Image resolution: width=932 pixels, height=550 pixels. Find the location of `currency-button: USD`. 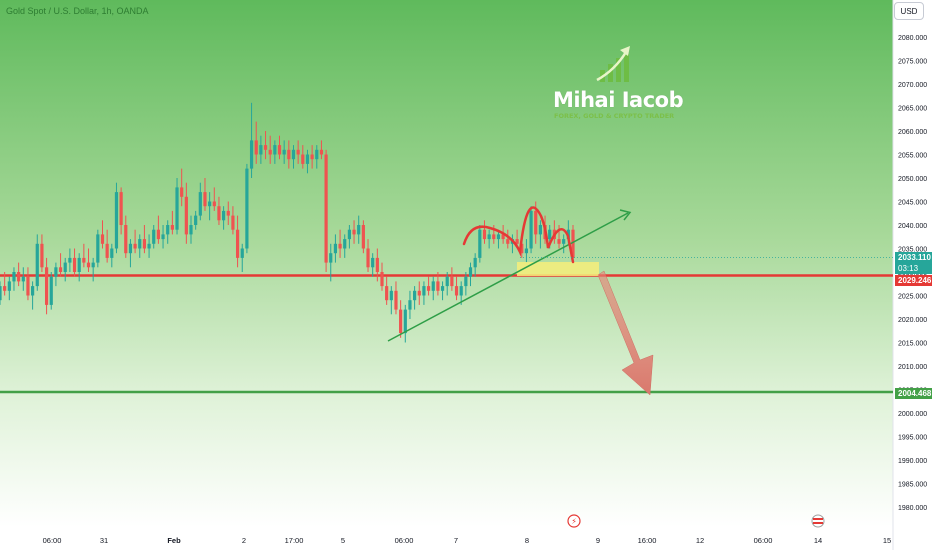

currency-button: USD is located at coordinates (909, 11).